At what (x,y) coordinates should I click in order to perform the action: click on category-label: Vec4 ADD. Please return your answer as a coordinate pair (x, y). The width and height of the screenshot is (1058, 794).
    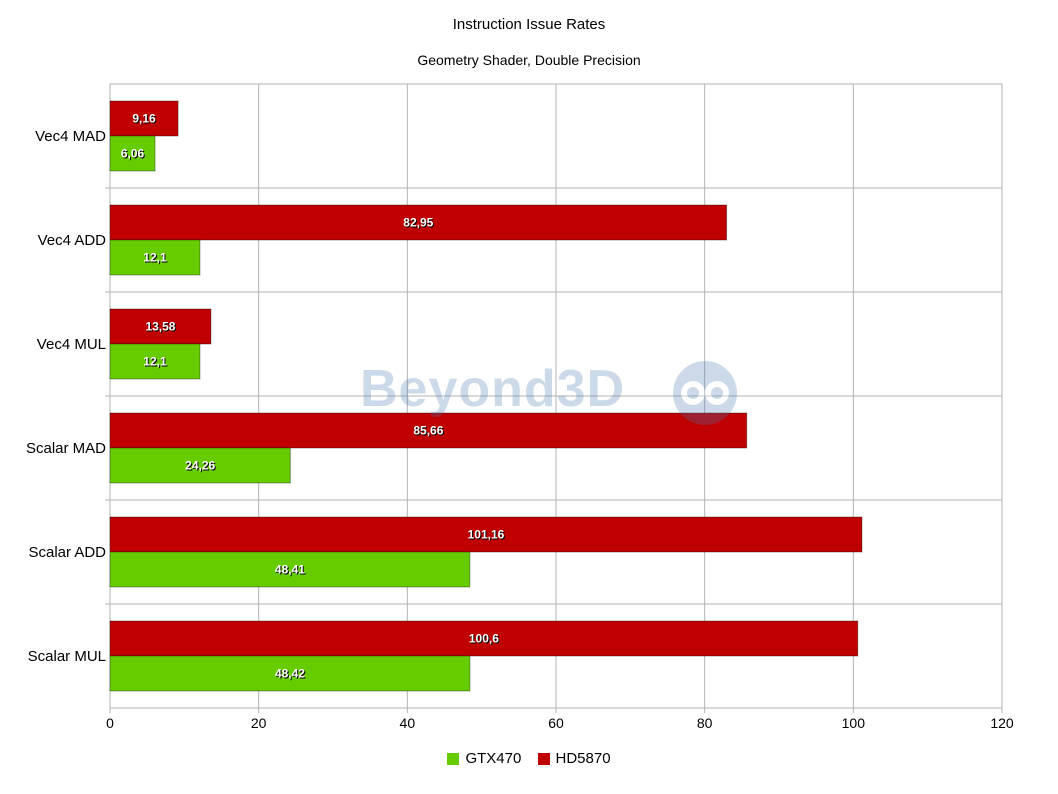
    Looking at the image, I should click on (72, 240).